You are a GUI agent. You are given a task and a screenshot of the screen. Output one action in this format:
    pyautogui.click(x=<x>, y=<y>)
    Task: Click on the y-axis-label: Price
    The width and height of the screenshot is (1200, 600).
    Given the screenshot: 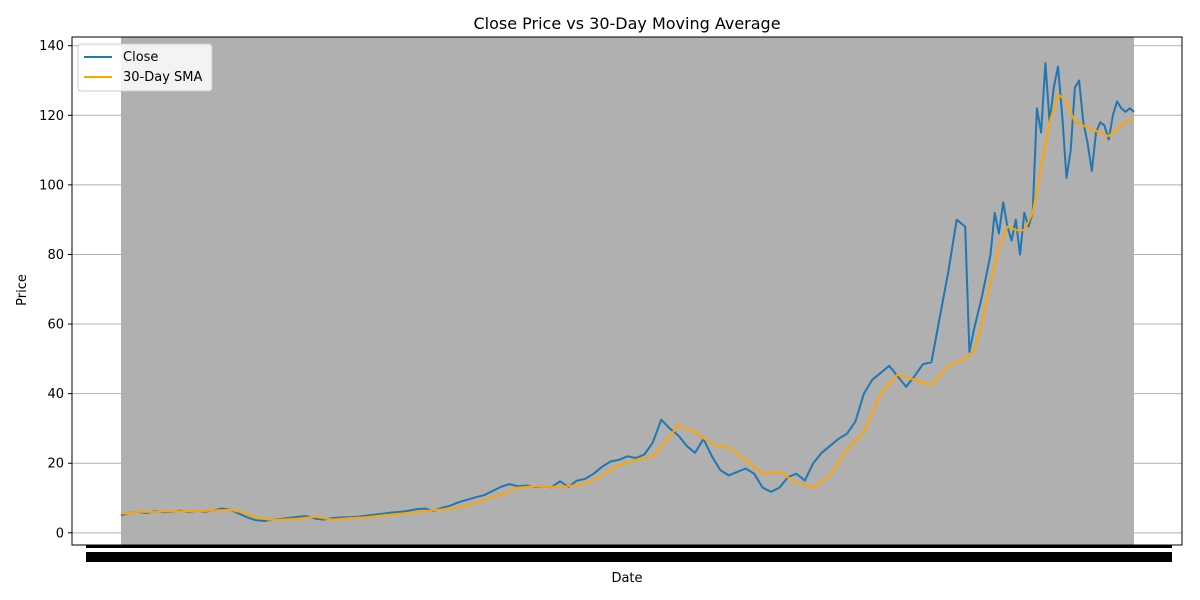 What is the action you would take?
    pyautogui.click(x=22, y=290)
    